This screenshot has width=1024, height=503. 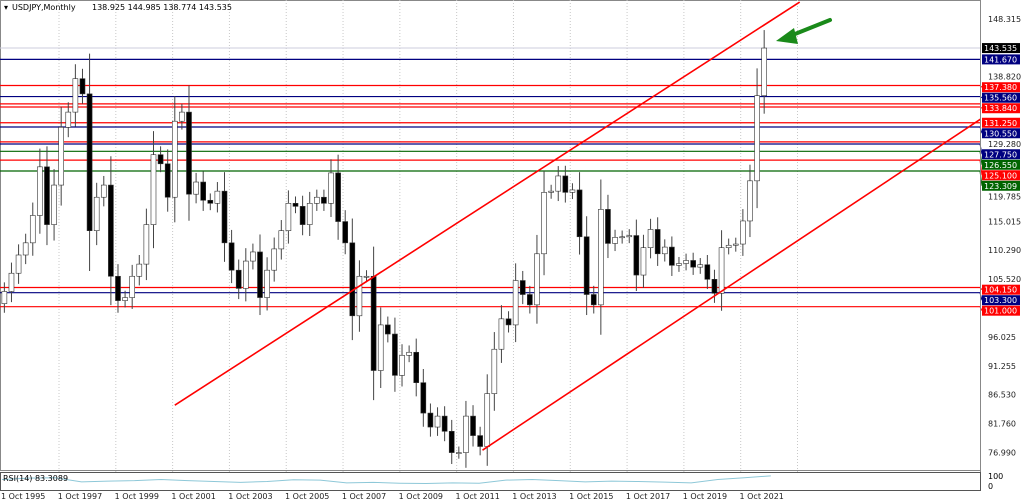 What do you see at coordinates (23, 496) in the screenshot?
I see `time-tick-label: 1 Oct 1995` at bounding box center [23, 496].